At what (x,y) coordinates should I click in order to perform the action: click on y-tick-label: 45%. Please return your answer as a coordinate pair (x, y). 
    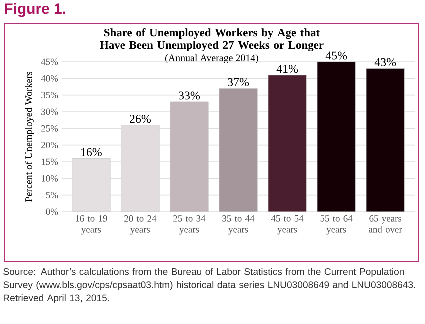
    Looking at the image, I should click on (49, 62).